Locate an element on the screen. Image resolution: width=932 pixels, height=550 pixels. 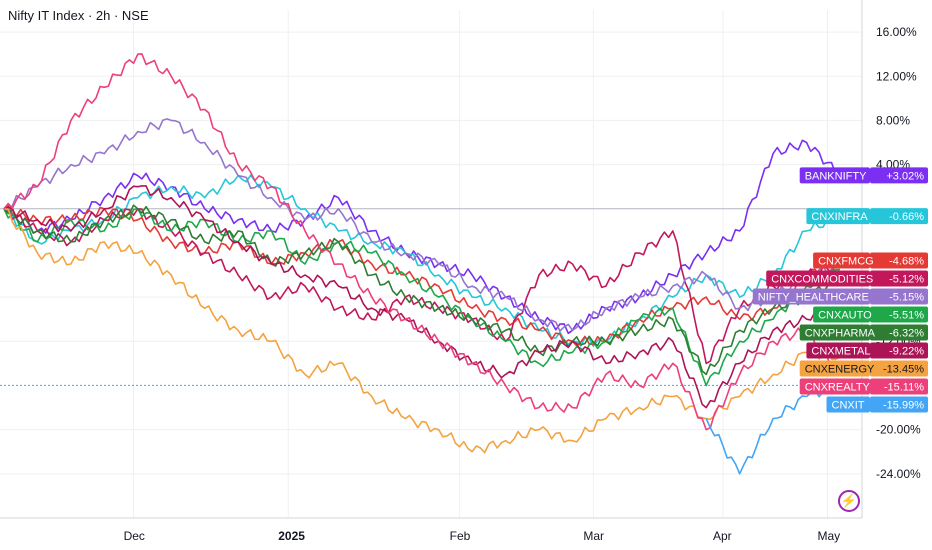
series-label-name: CNXPHARMA is located at coordinates (840, 333).